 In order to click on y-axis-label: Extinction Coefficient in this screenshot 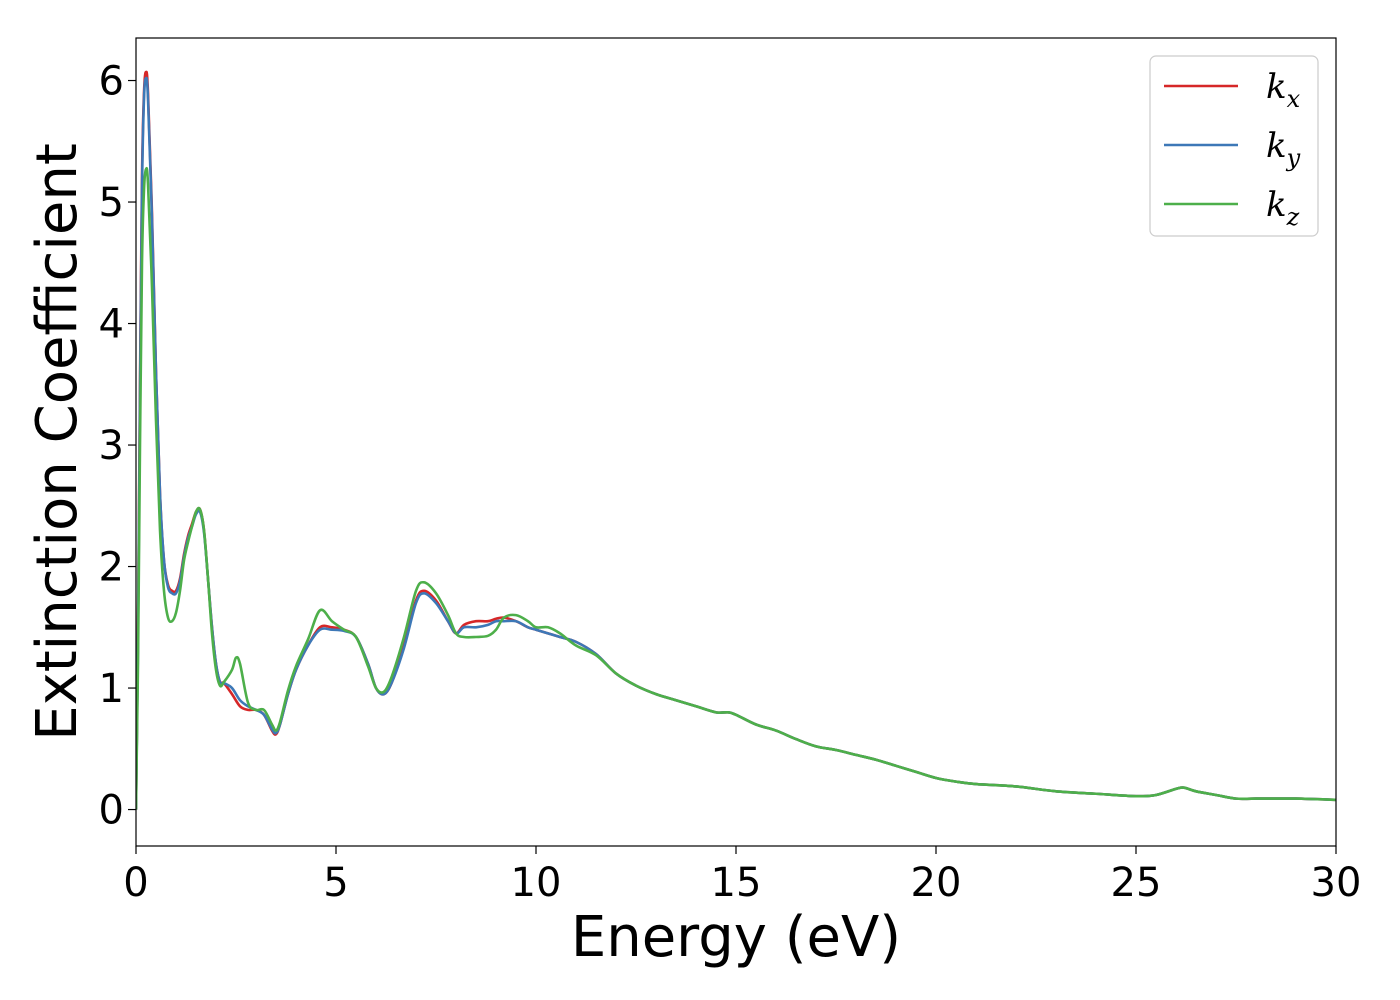, I will do `click(57, 442)`.